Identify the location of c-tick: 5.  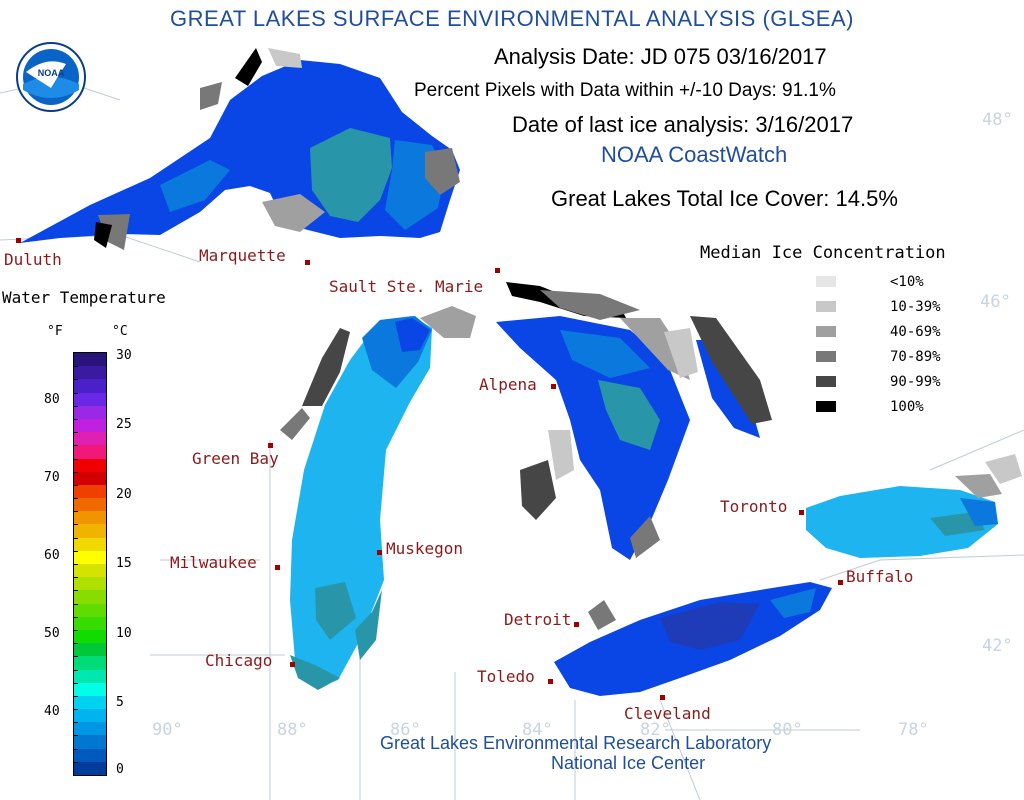
(120, 702).